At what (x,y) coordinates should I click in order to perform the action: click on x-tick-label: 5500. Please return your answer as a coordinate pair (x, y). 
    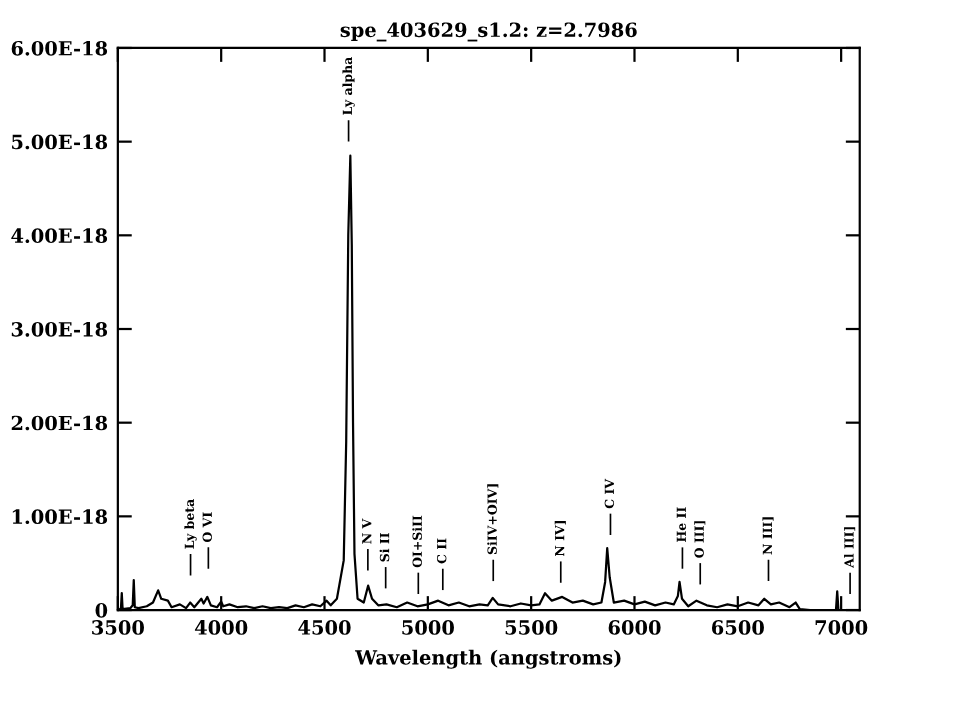
    Looking at the image, I should click on (531, 627).